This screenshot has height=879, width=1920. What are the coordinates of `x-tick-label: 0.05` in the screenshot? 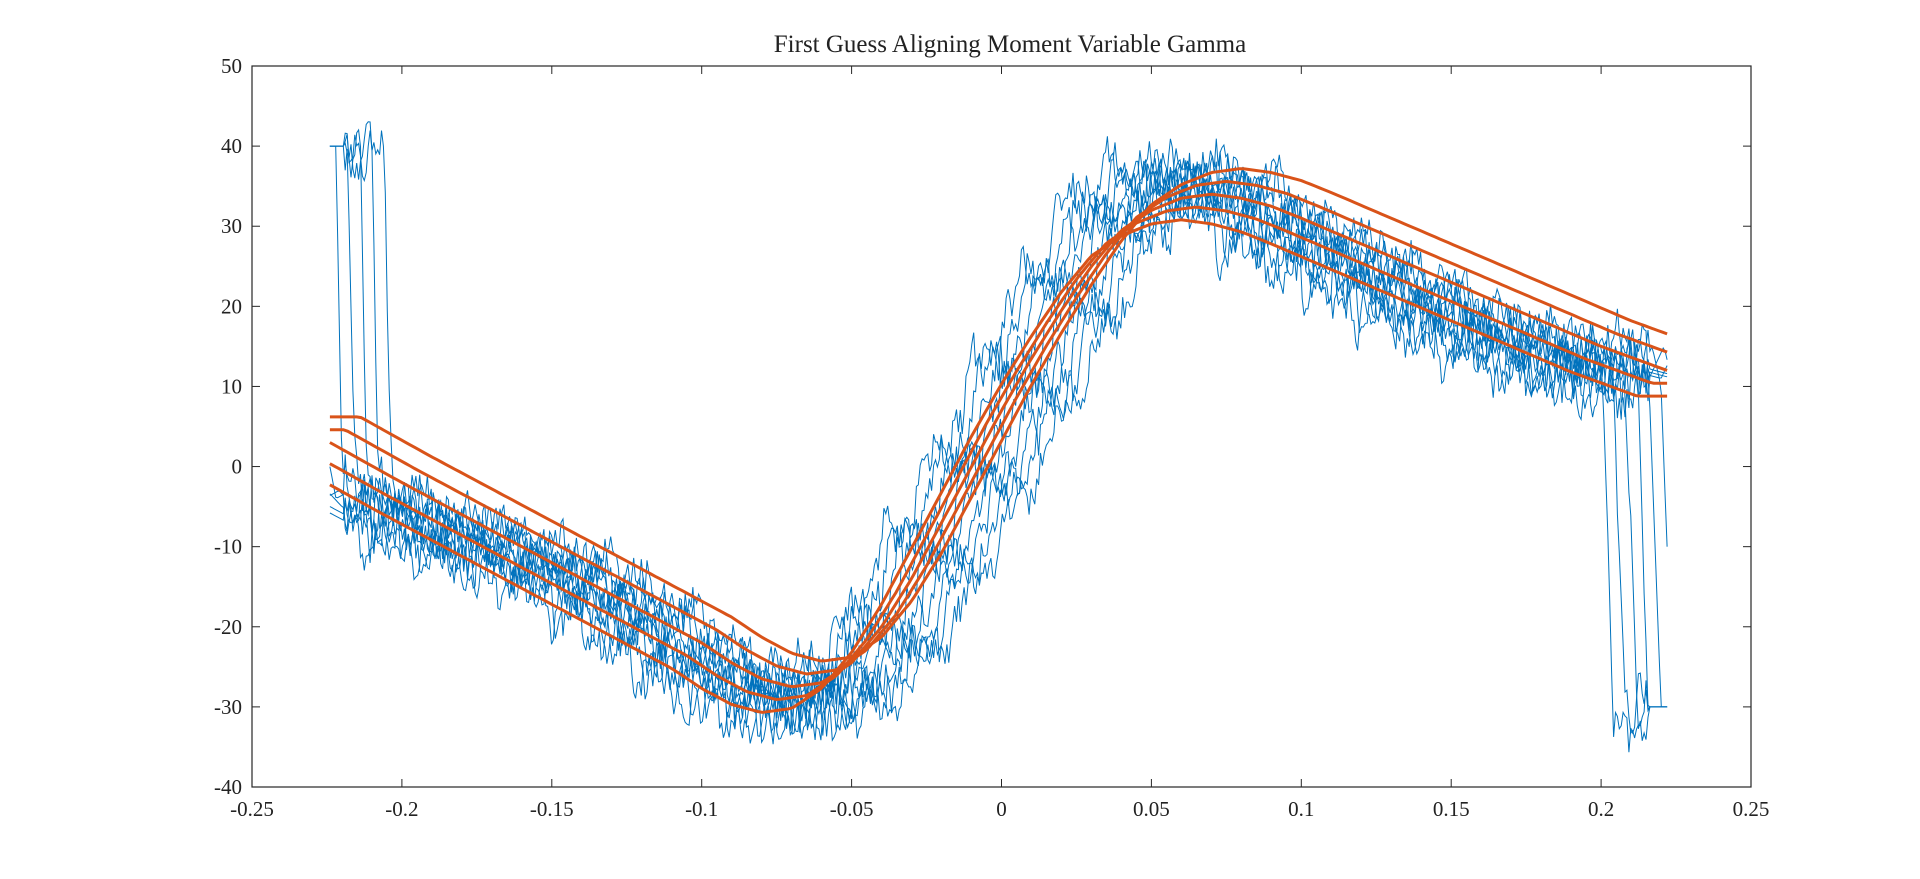 It's located at (1151, 809).